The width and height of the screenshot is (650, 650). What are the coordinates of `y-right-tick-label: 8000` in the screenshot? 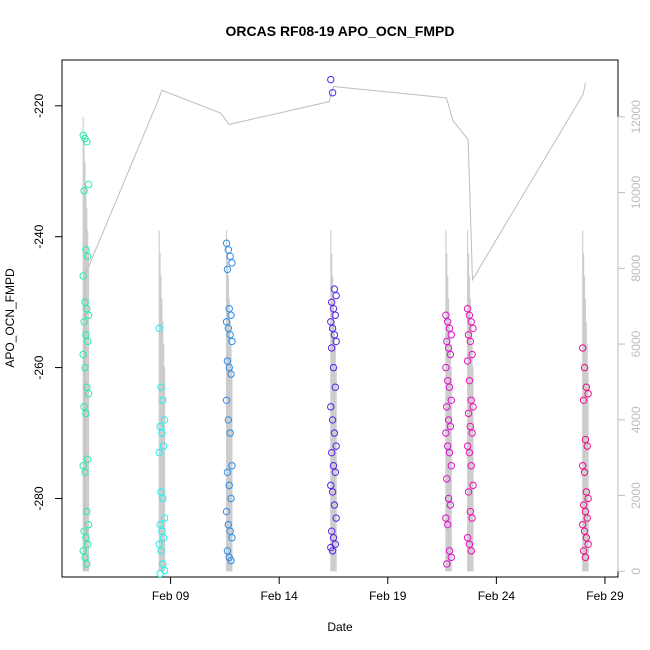 It's located at (636, 268).